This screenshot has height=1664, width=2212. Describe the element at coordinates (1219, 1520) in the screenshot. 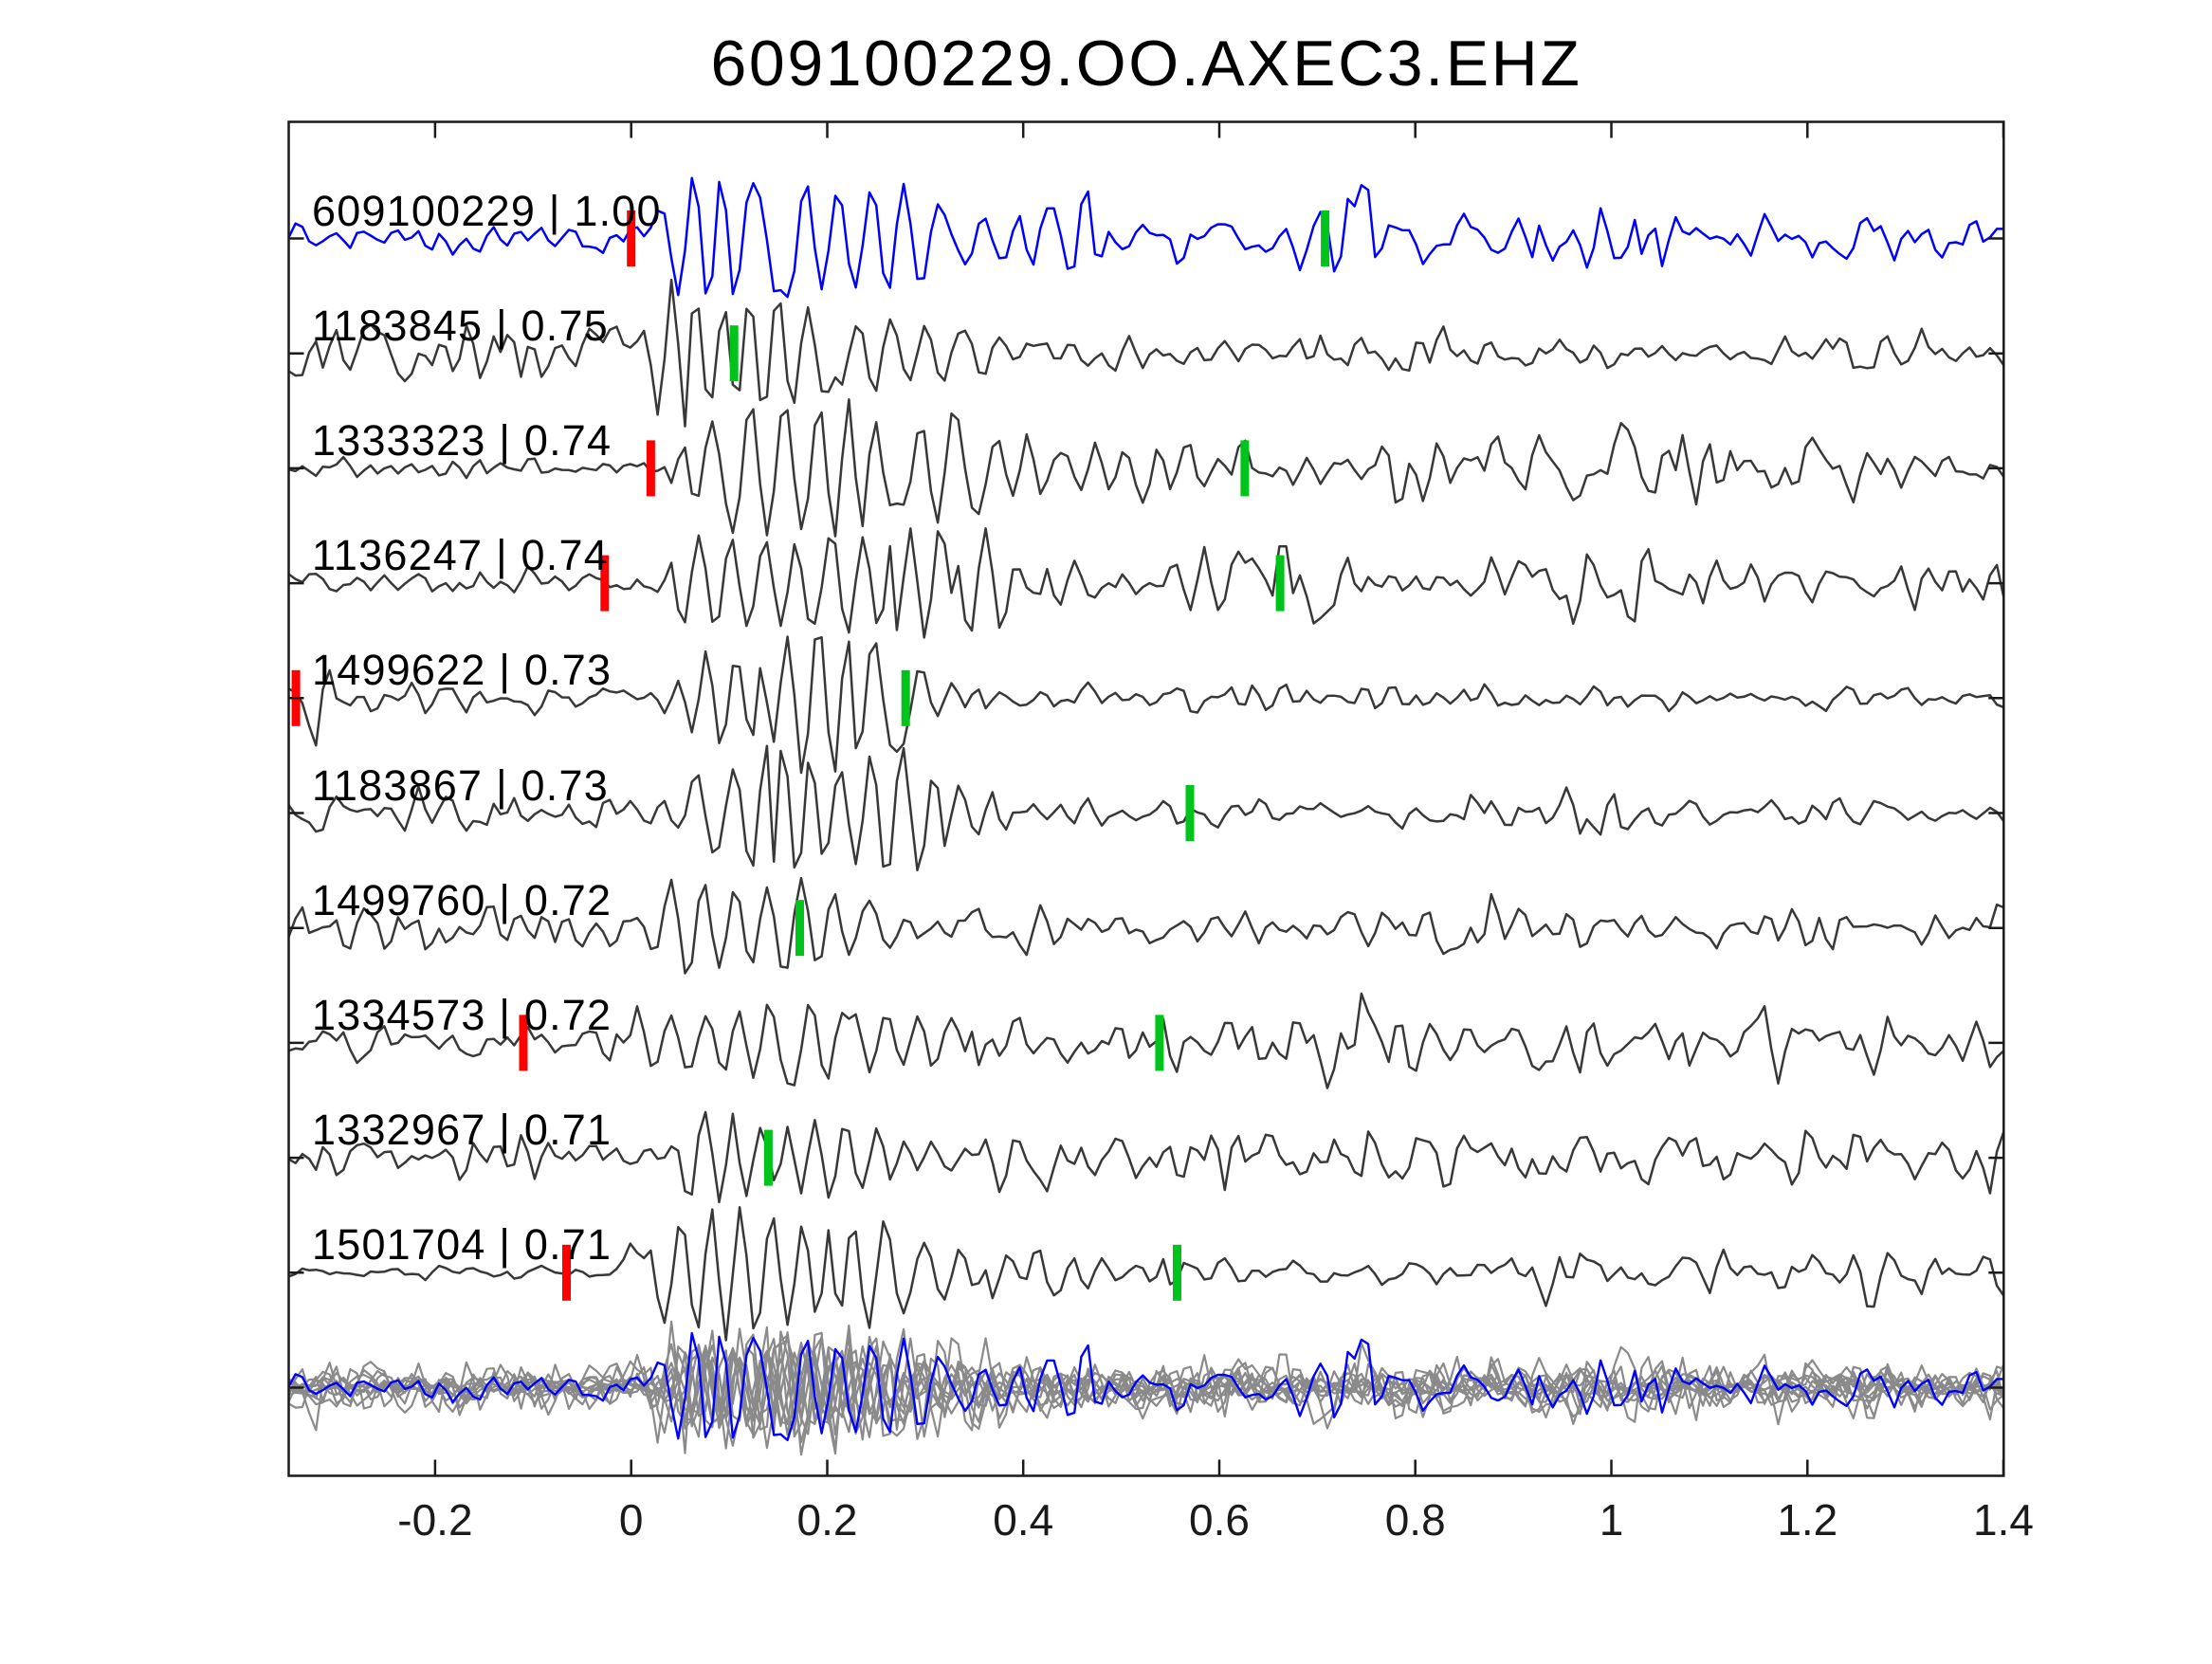

I see `svg-text: 0.6` at that location.